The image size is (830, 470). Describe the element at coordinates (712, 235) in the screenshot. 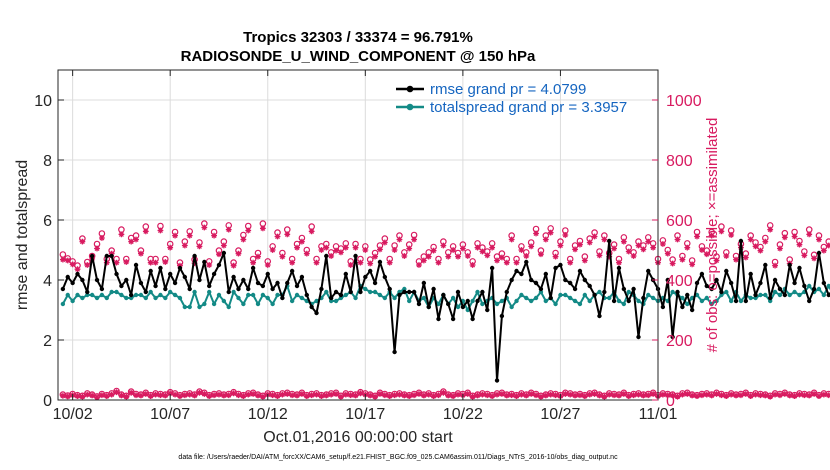

I see `y-axis-label-right: # of obs: o=possible; ×=assimilated` at that location.